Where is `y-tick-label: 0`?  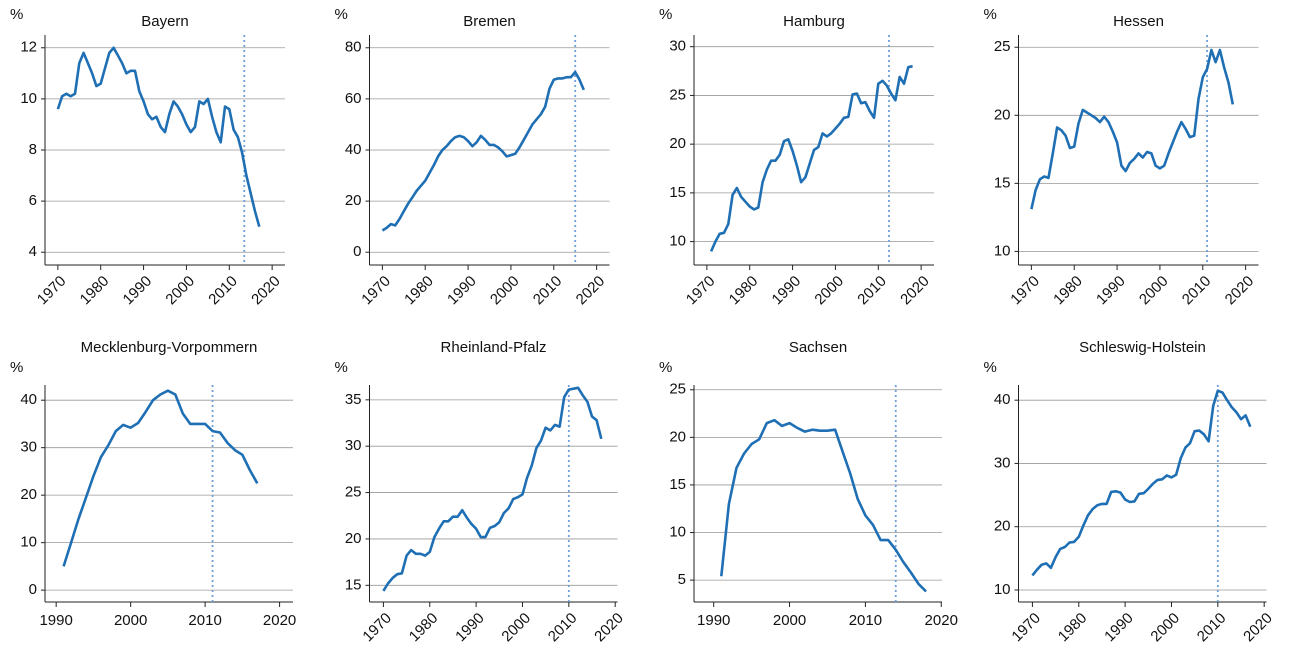
y-tick-label: 0 is located at coordinates (33, 589).